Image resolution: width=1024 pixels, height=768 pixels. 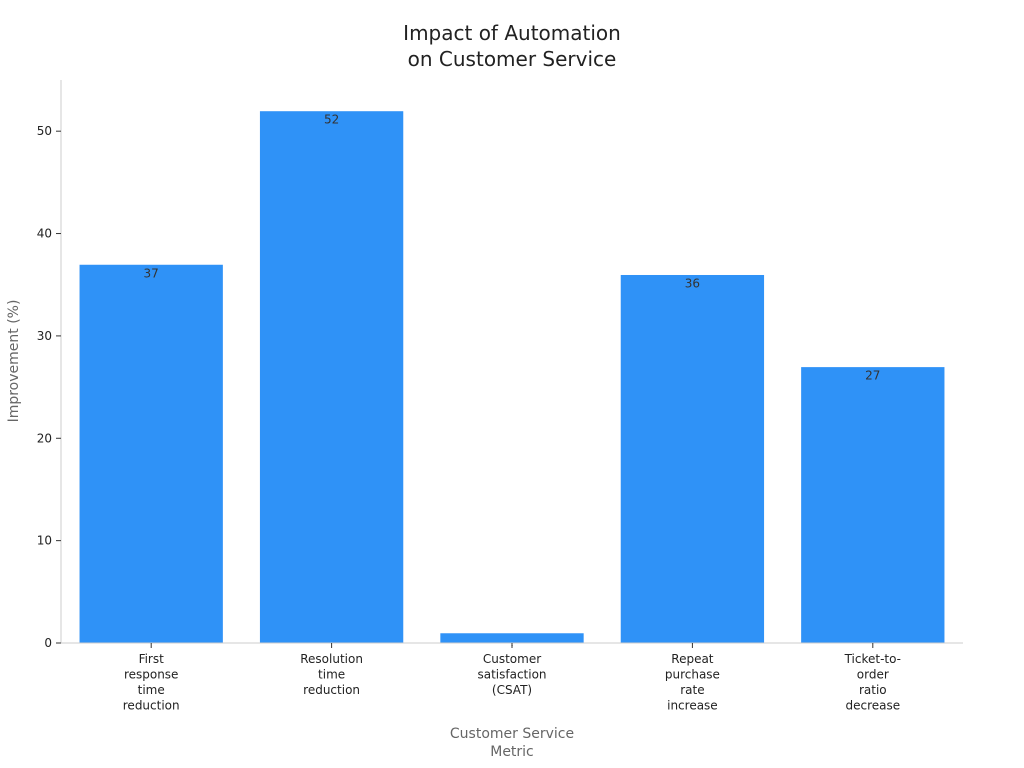 I want to click on x-tick-label-1-line-0: Resolution, so click(x=331, y=659).